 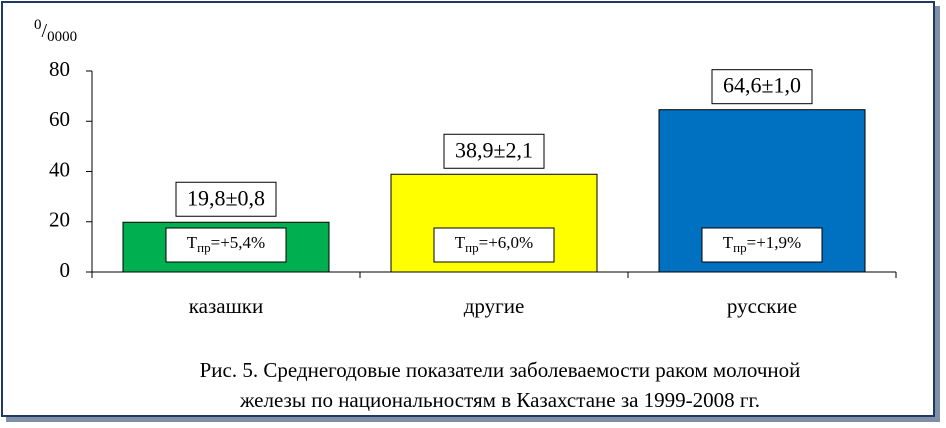 What do you see at coordinates (59, 169) in the screenshot?
I see `y-tick-label: 40` at bounding box center [59, 169].